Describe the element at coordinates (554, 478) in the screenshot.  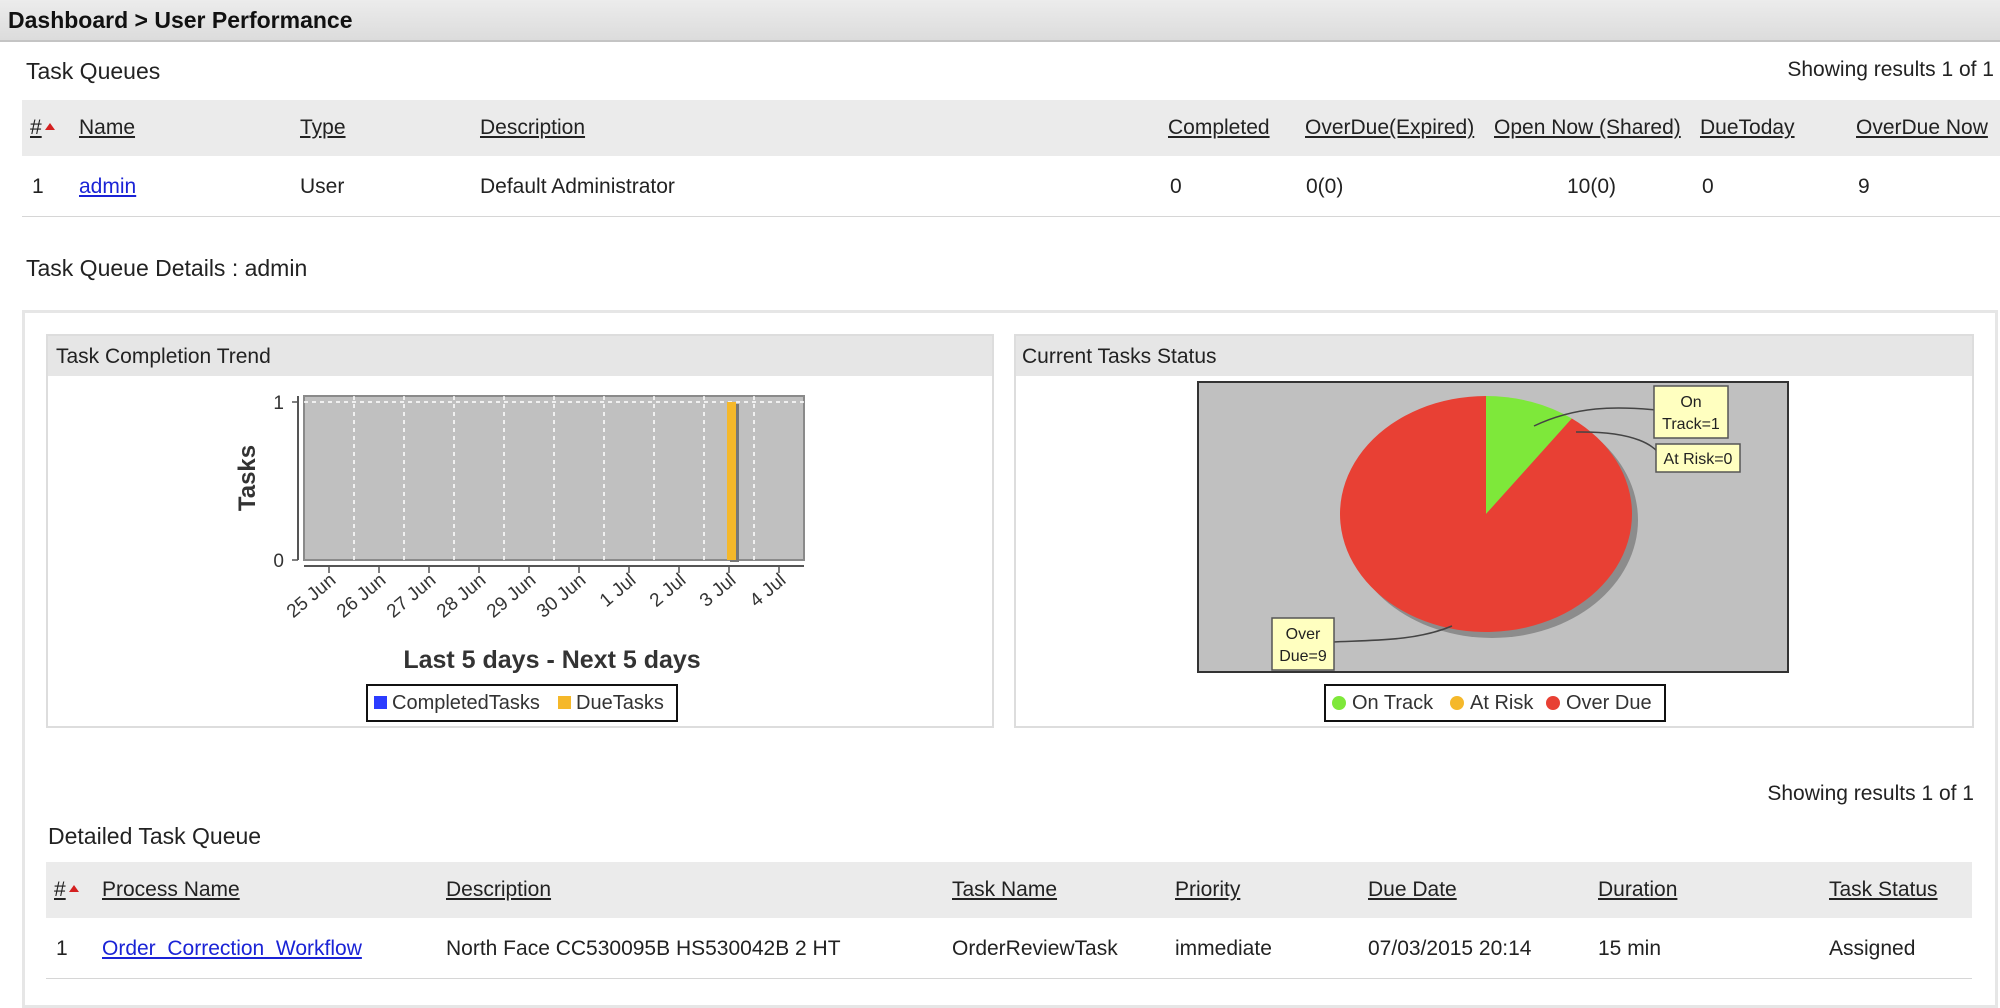
I see `trend-gridlines` at that location.